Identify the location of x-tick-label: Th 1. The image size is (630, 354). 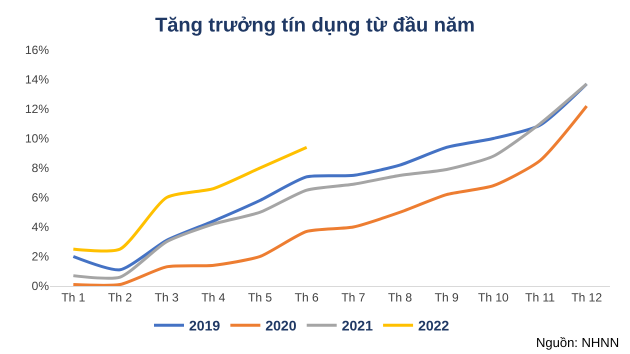
(73, 297).